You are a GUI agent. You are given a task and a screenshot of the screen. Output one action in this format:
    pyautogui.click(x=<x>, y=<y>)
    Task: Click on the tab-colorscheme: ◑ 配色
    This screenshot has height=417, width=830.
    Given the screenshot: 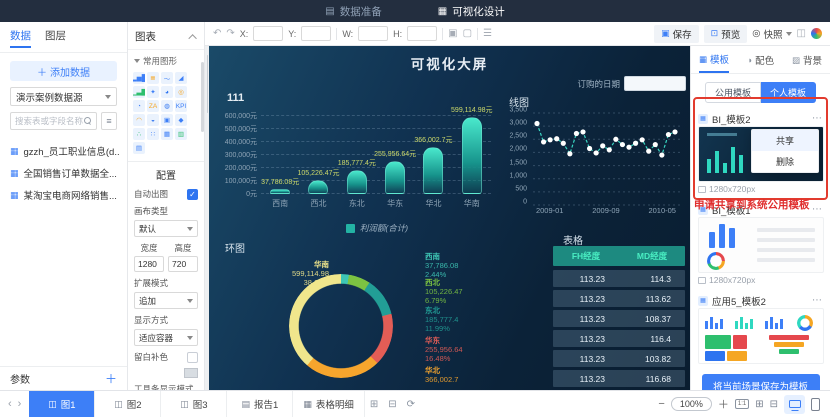 What is the action you would take?
    pyautogui.click(x=760, y=62)
    